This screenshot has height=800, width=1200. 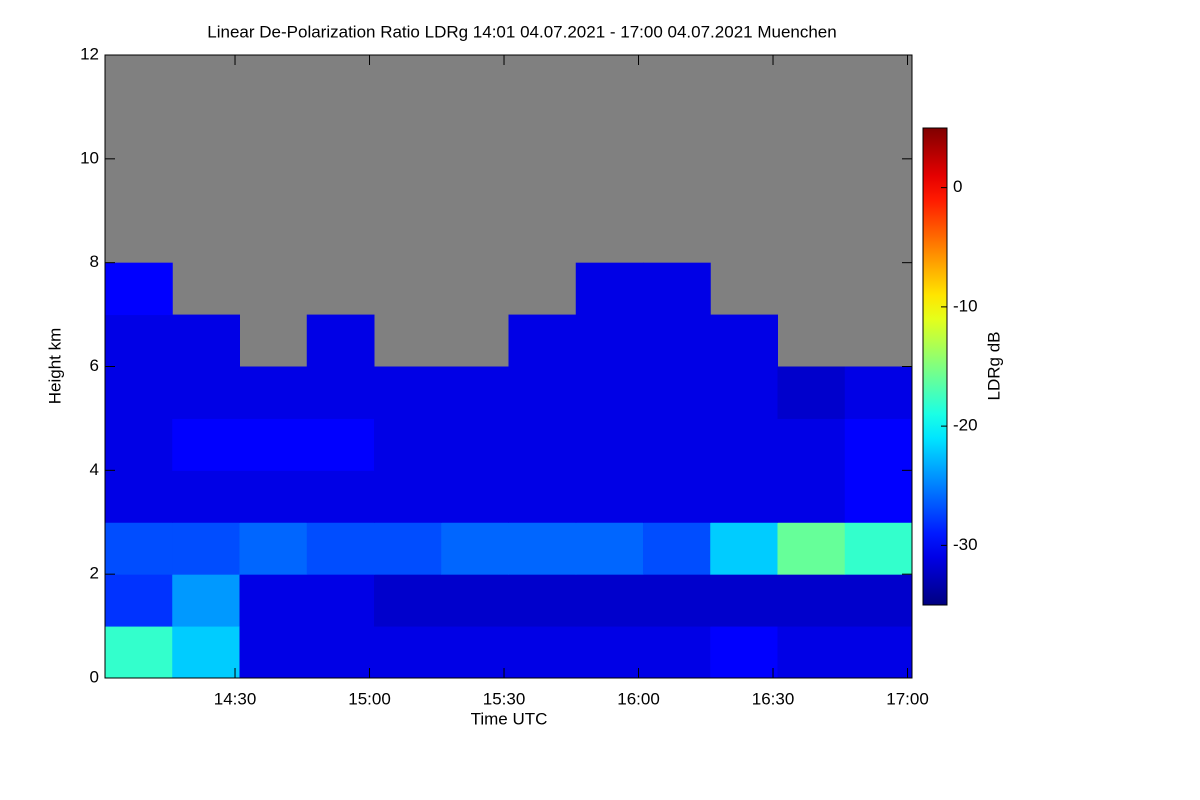 What do you see at coordinates (235, 698) in the screenshot?
I see `x-tick-label: 14:30` at bounding box center [235, 698].